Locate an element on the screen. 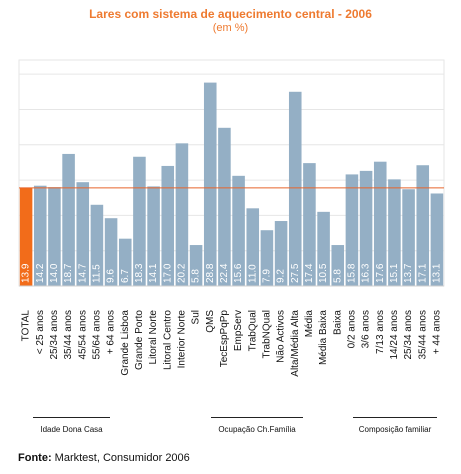  category-label: EmpServ is located at coordinates (238, 330).